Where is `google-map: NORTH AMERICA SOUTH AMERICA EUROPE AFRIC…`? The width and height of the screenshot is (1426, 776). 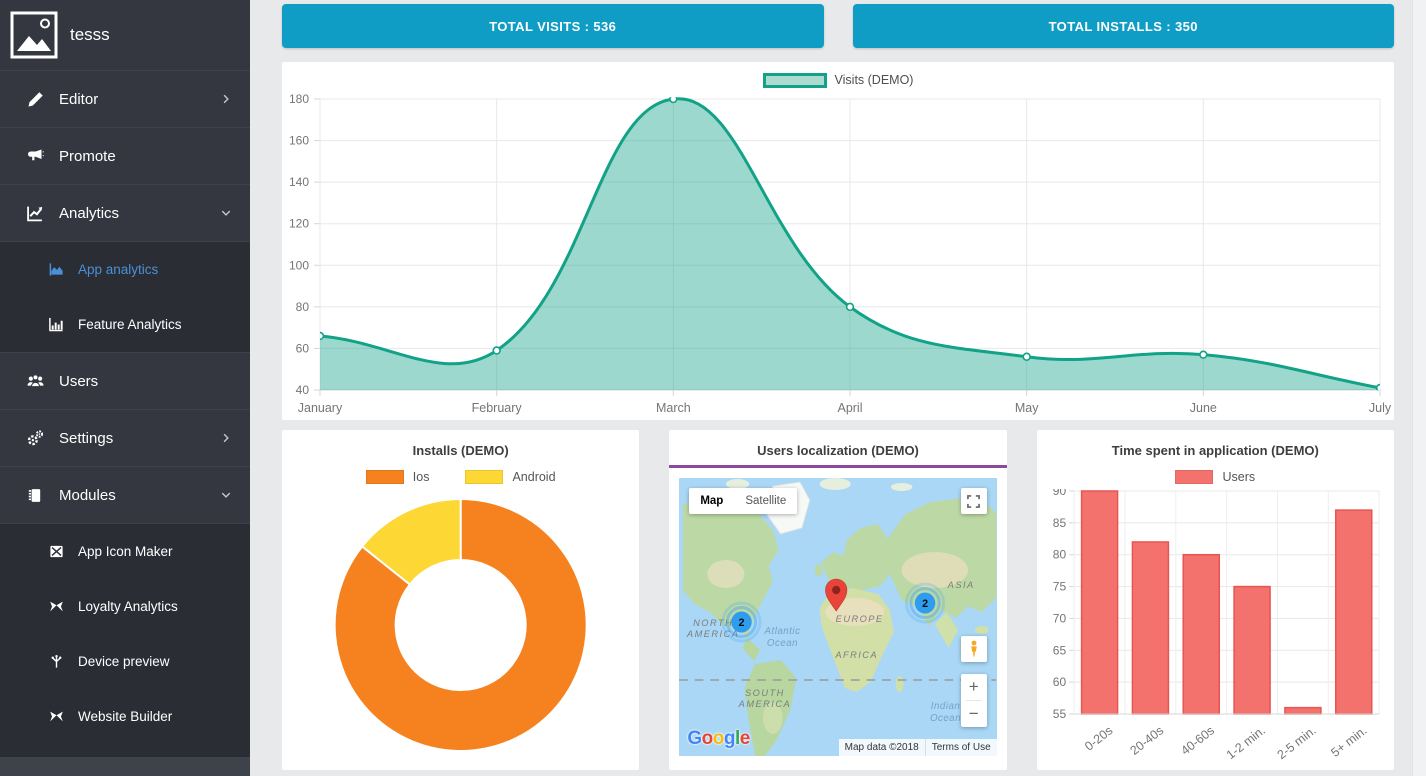 google-map: NORTH AMERICA SOUTH AMERICA EUROPE AFRIC… is located at coordinates (838, 617).